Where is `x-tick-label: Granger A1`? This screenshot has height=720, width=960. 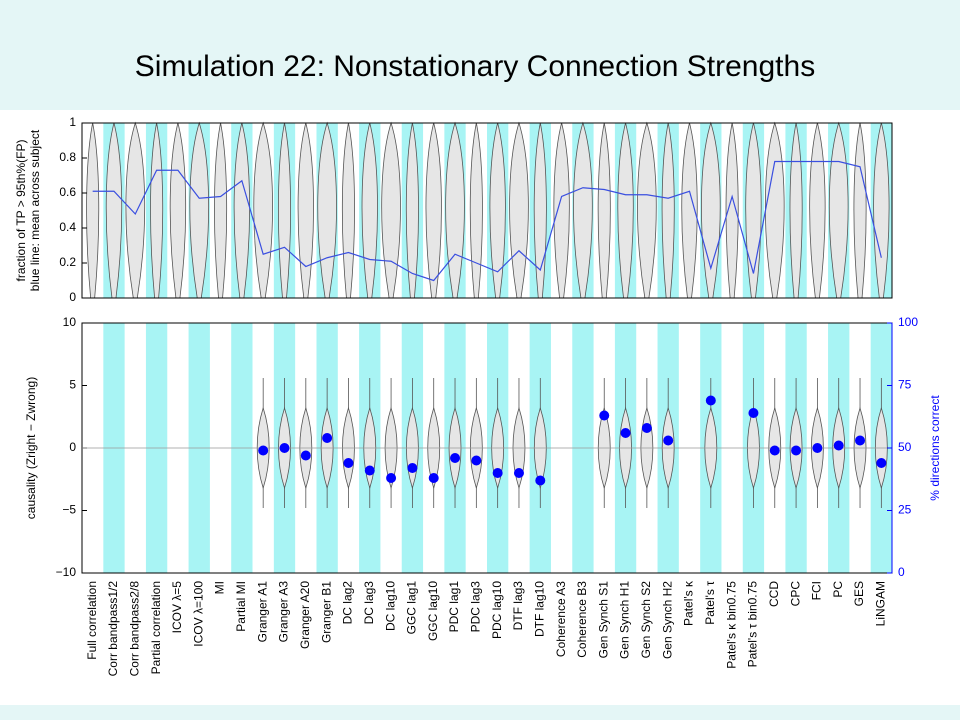
x-tick-label: Granger A1 is located at coordinates (262, 612).